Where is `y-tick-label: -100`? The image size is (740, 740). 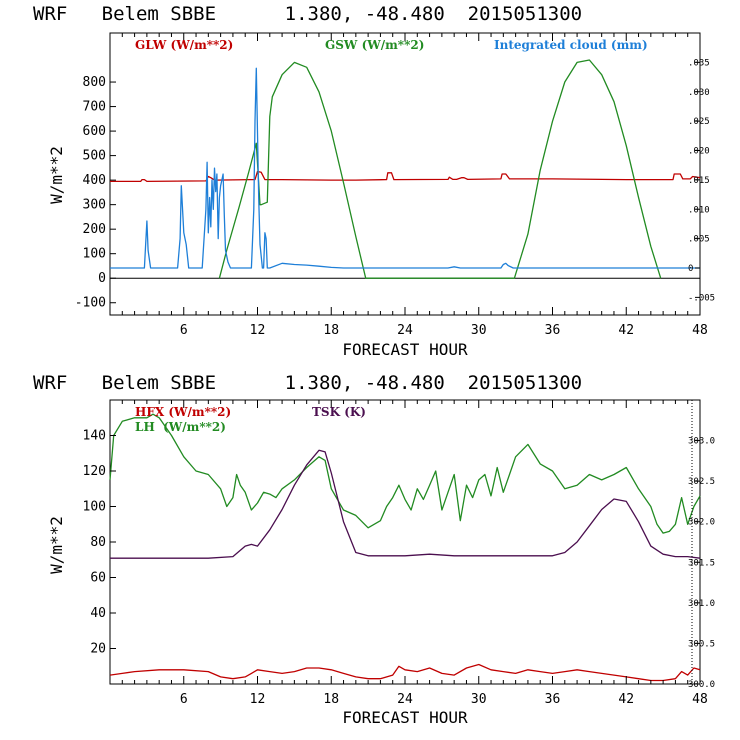 y-tick-label: -100 is located at coordinates (90, 303).